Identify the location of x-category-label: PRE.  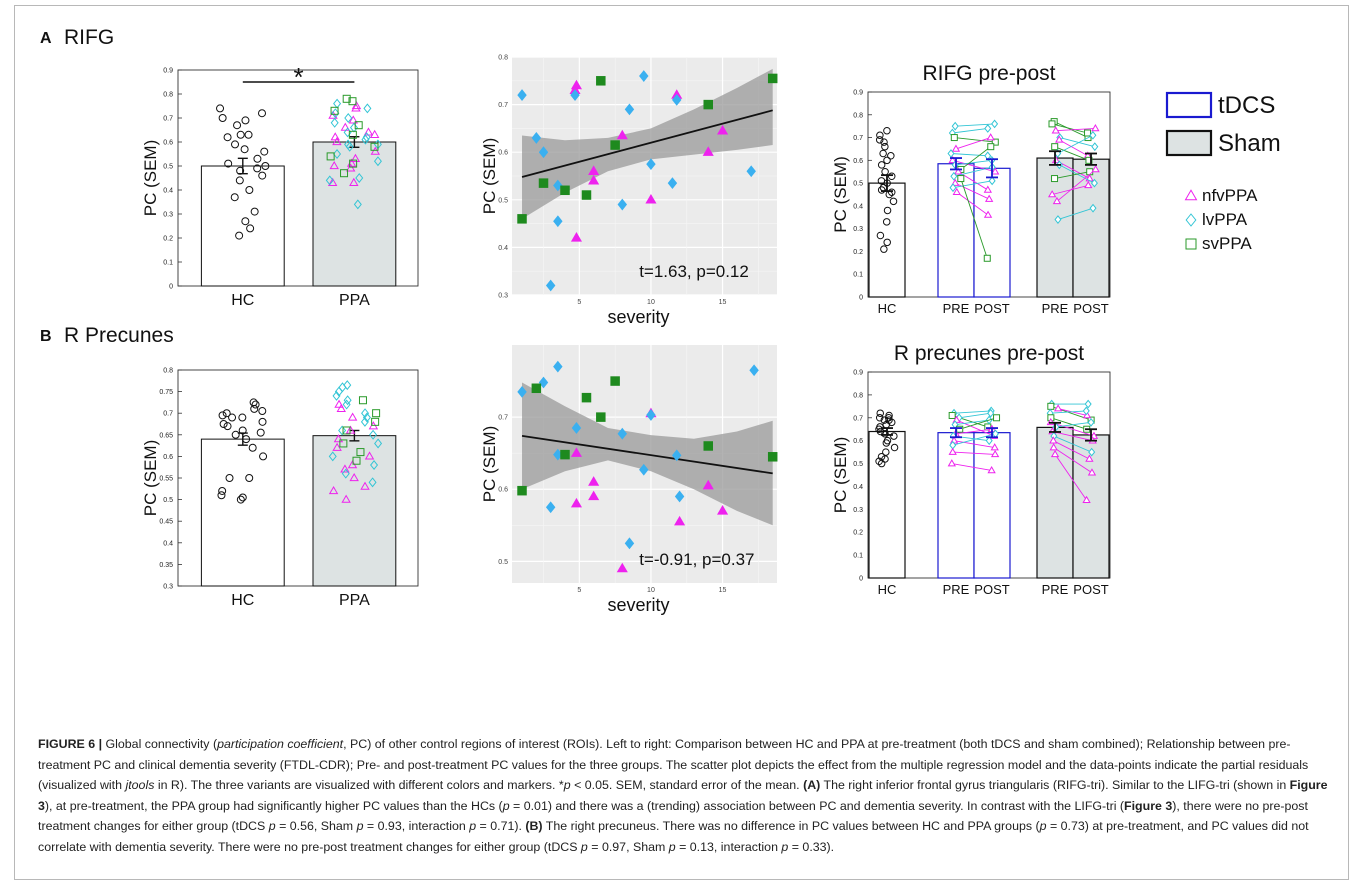
(956, 589).